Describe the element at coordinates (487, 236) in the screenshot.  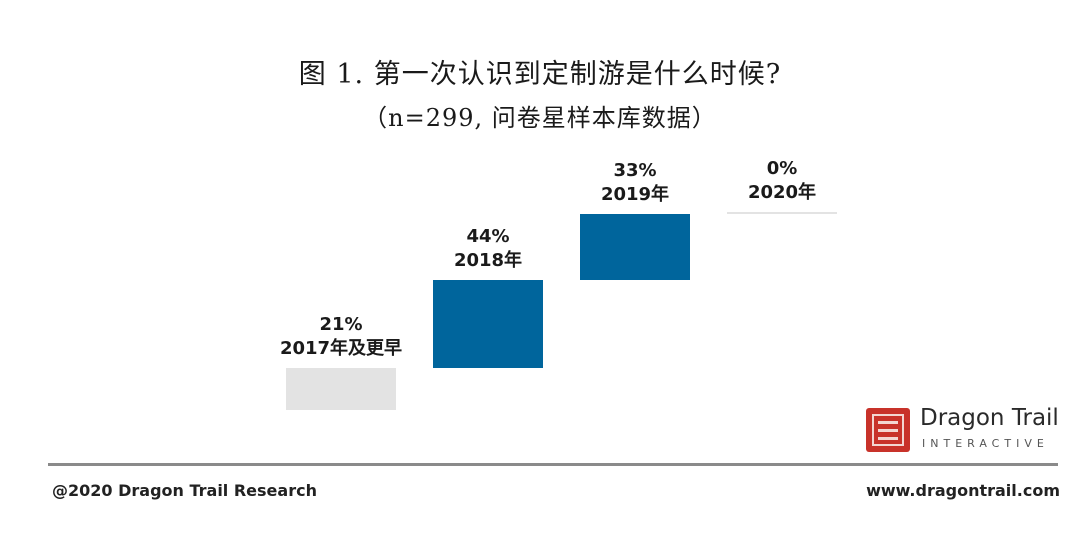
I see `bar-value-label-2: 44%` at that location.